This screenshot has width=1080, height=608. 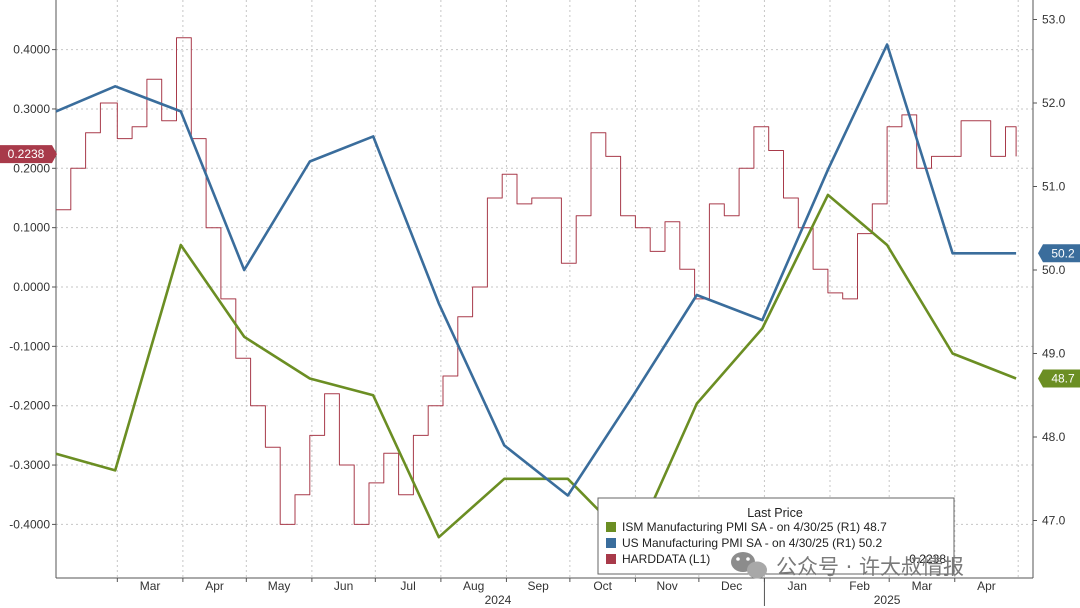 I want to click on x-tick-label: Aug, so click(x=473, y=586).